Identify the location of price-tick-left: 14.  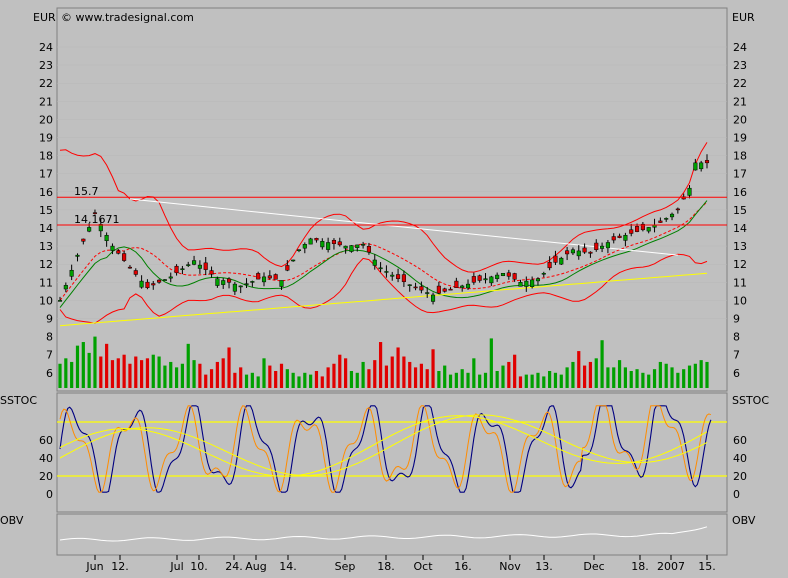
(46, 228).